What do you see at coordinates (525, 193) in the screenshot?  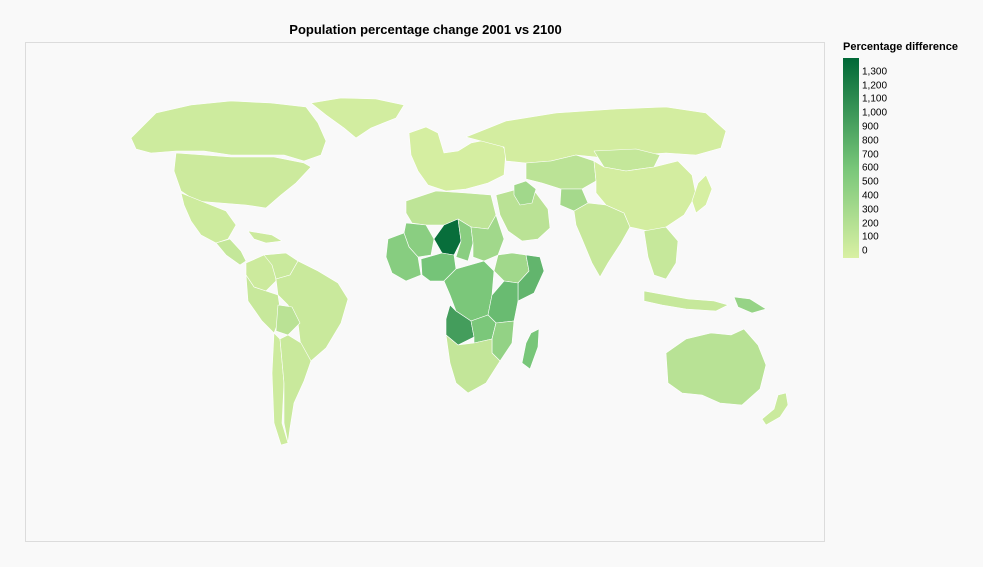 I see `region-iraq` at bounding box center [525, 193].